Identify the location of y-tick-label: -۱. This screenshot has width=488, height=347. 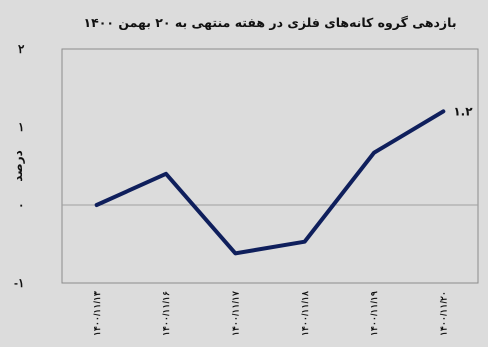
(19, 283).